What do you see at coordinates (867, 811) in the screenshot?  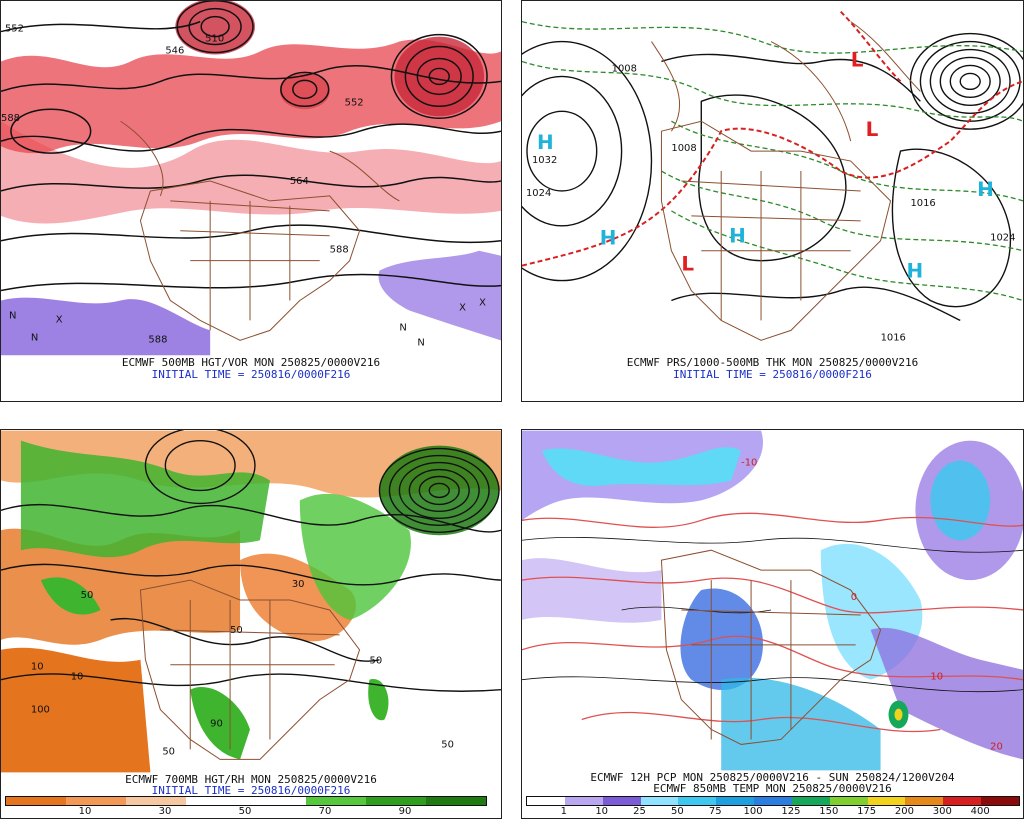 I see `scale-tick-label: 175` at bounding box center [867, 811].